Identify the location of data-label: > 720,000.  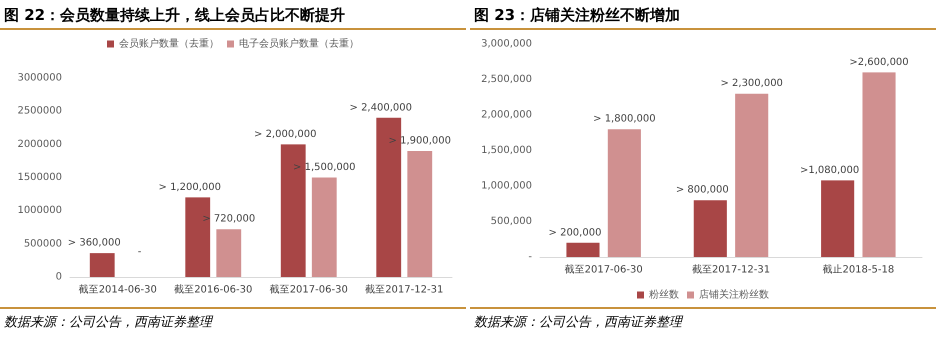
(229, 219).